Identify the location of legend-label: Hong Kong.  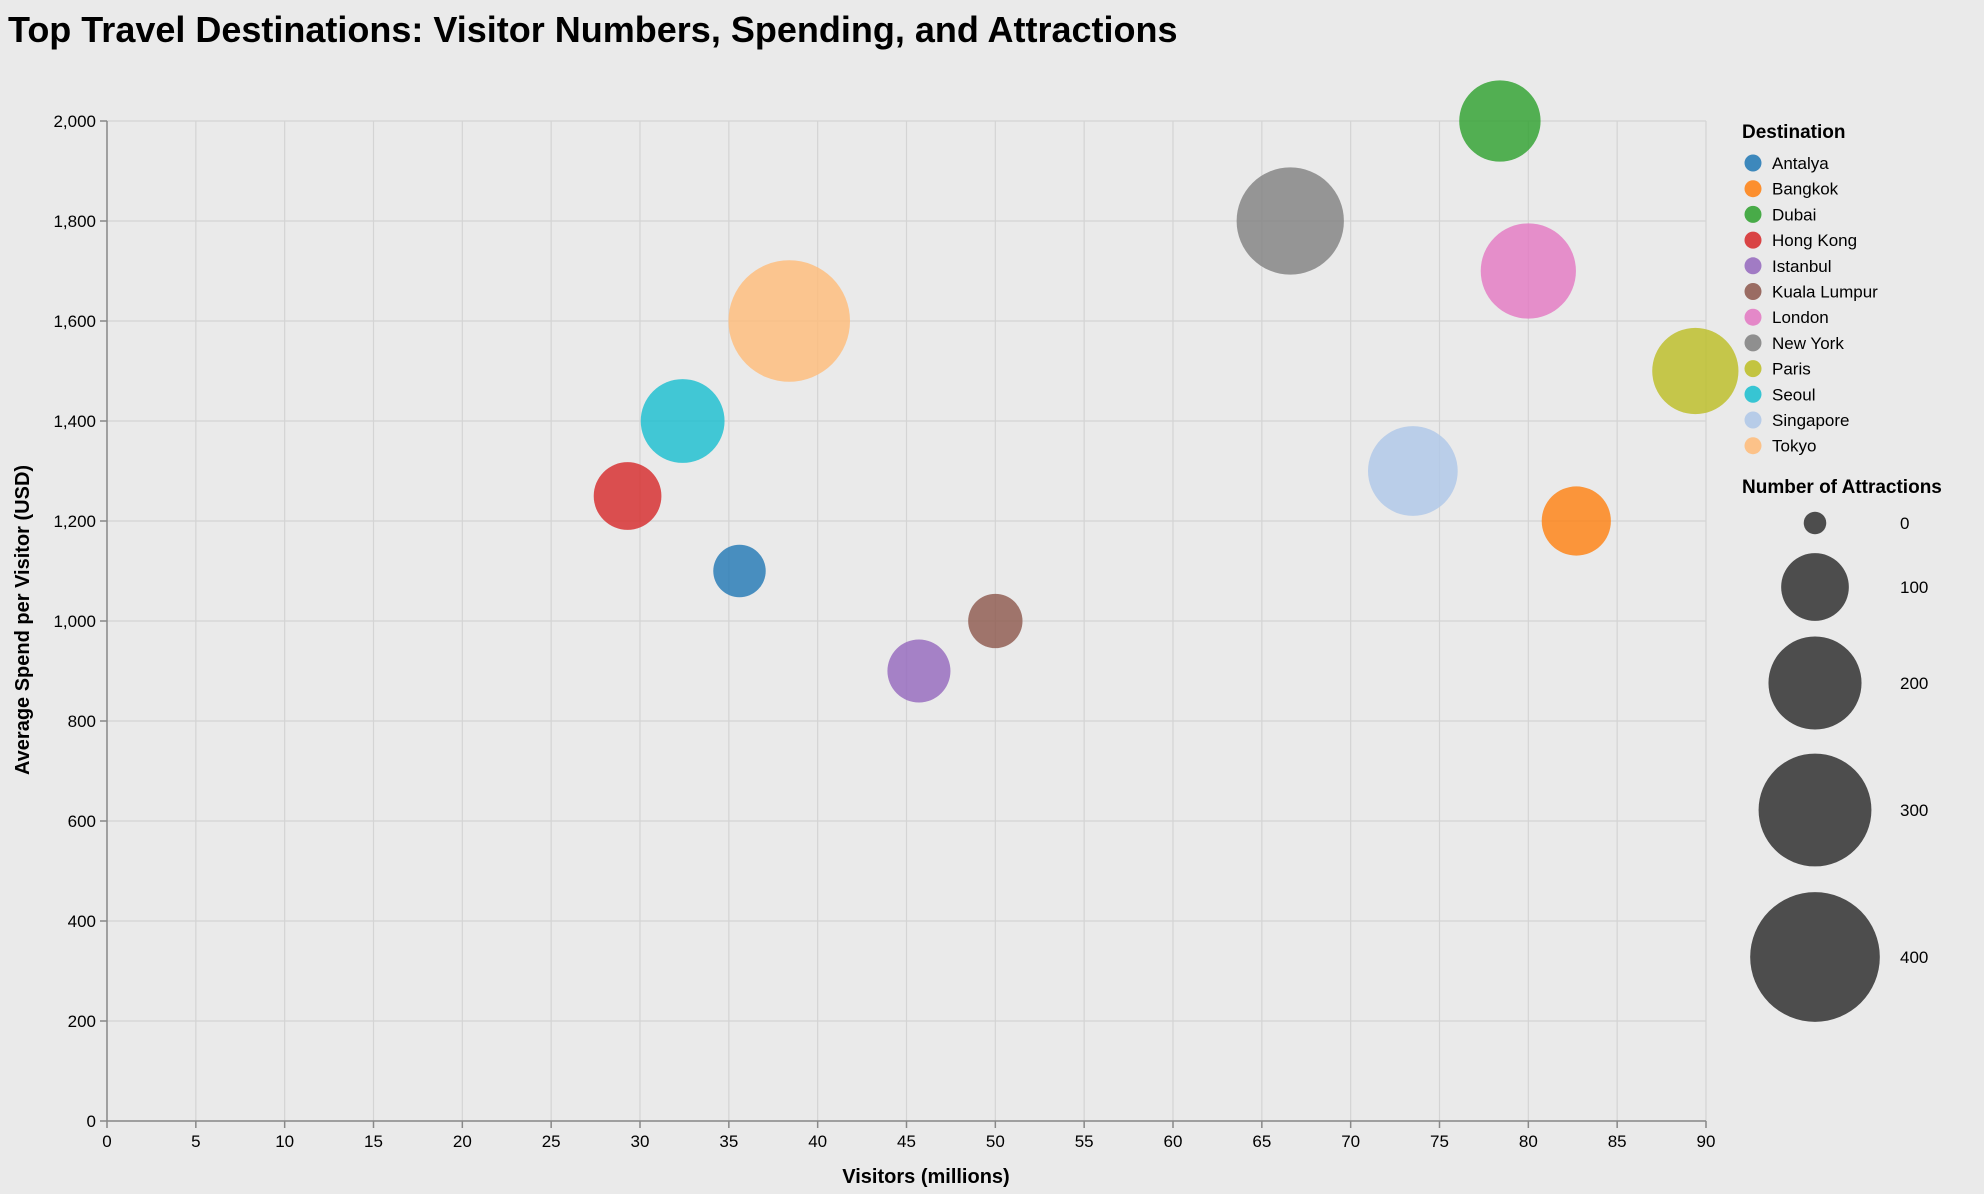
(1814, 240).